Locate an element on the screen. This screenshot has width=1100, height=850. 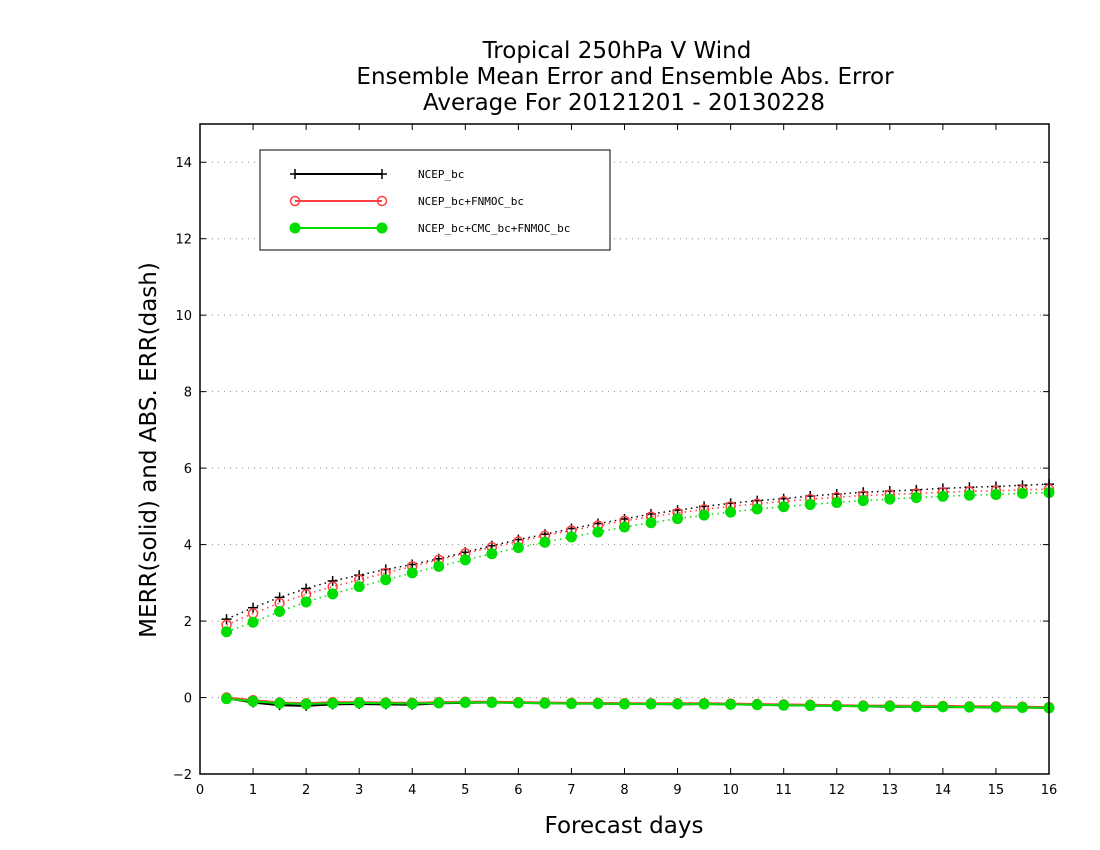
y-tick-label: 6 is located at coordinates (188, 469).